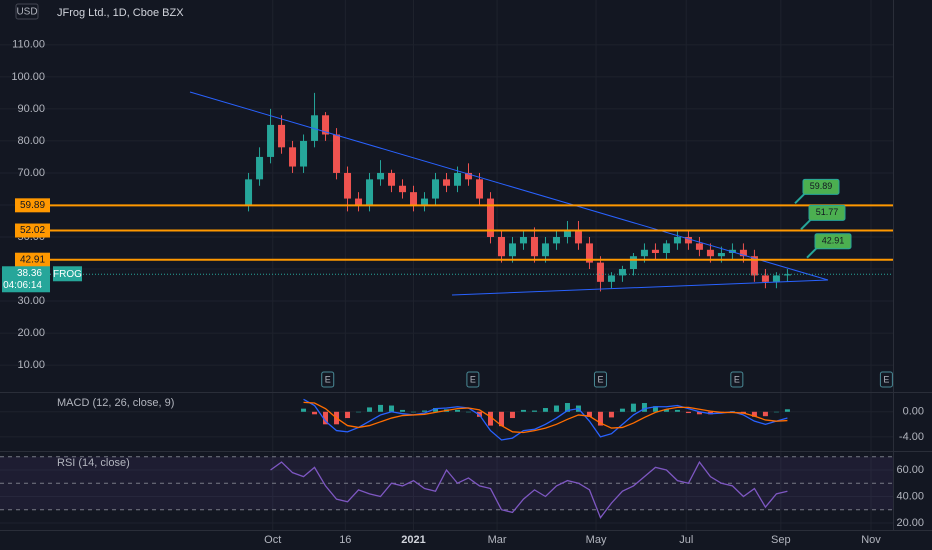 This screenshot has height=550, width=932. Describe the element at coordinates (345, 540) in the screenshot. I see `x-tick-label: 16` at that location.